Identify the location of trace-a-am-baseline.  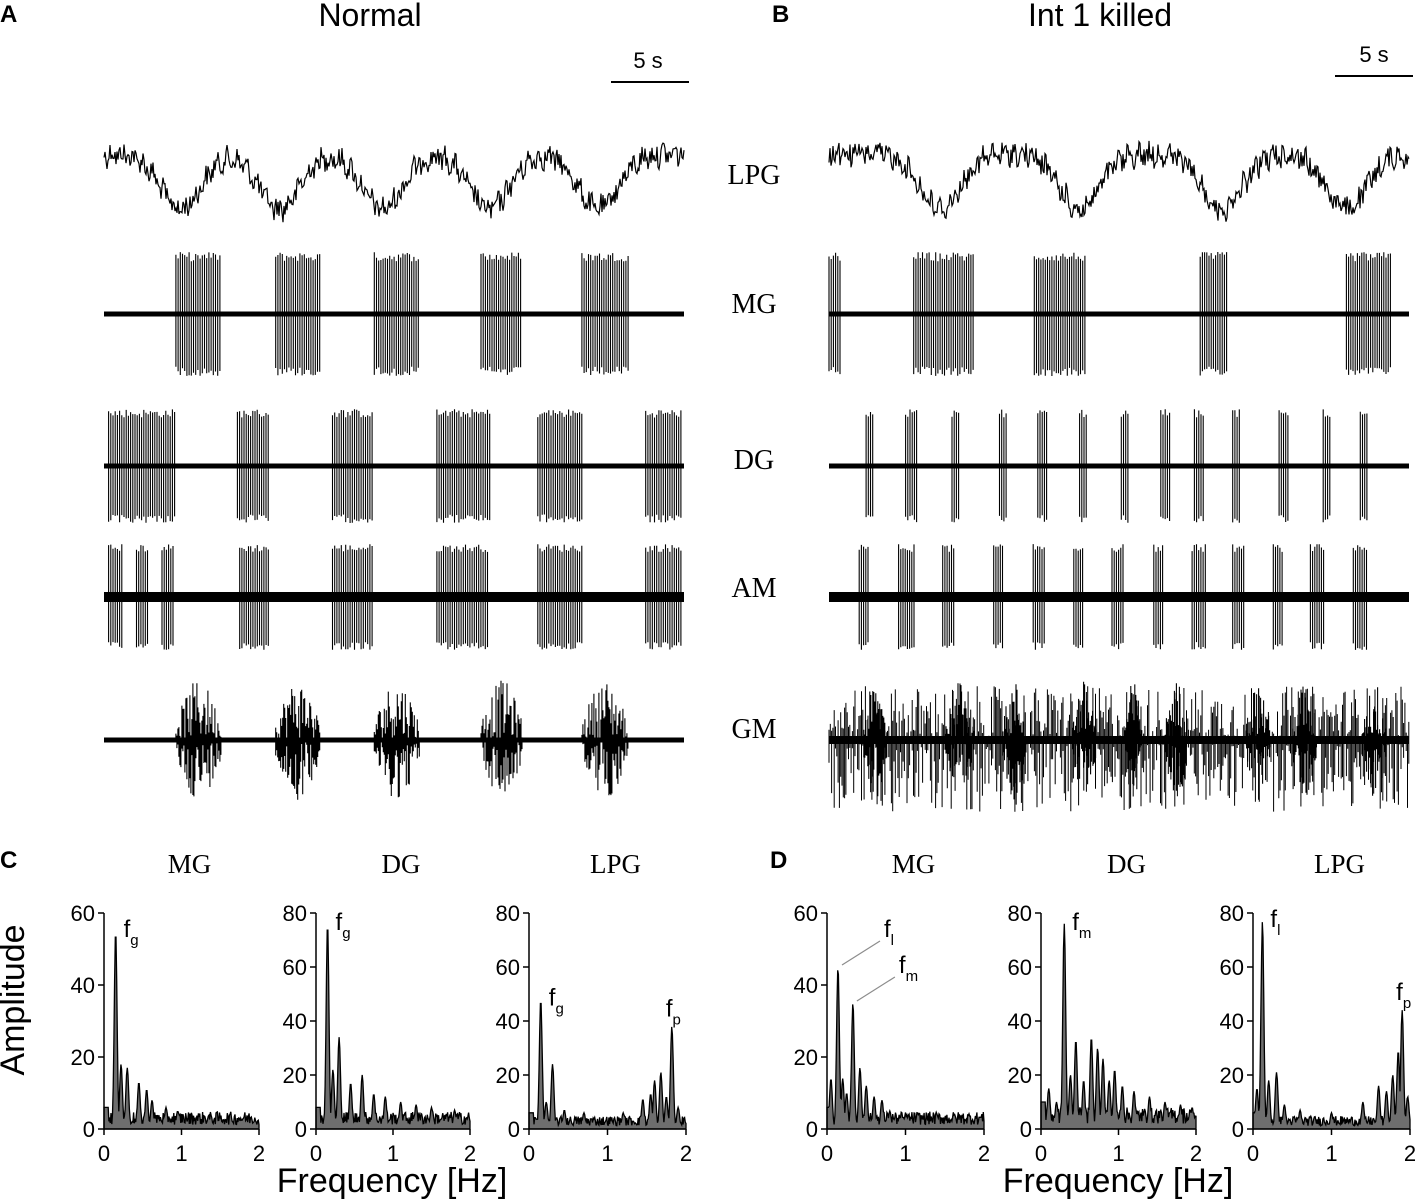
(394, 597).